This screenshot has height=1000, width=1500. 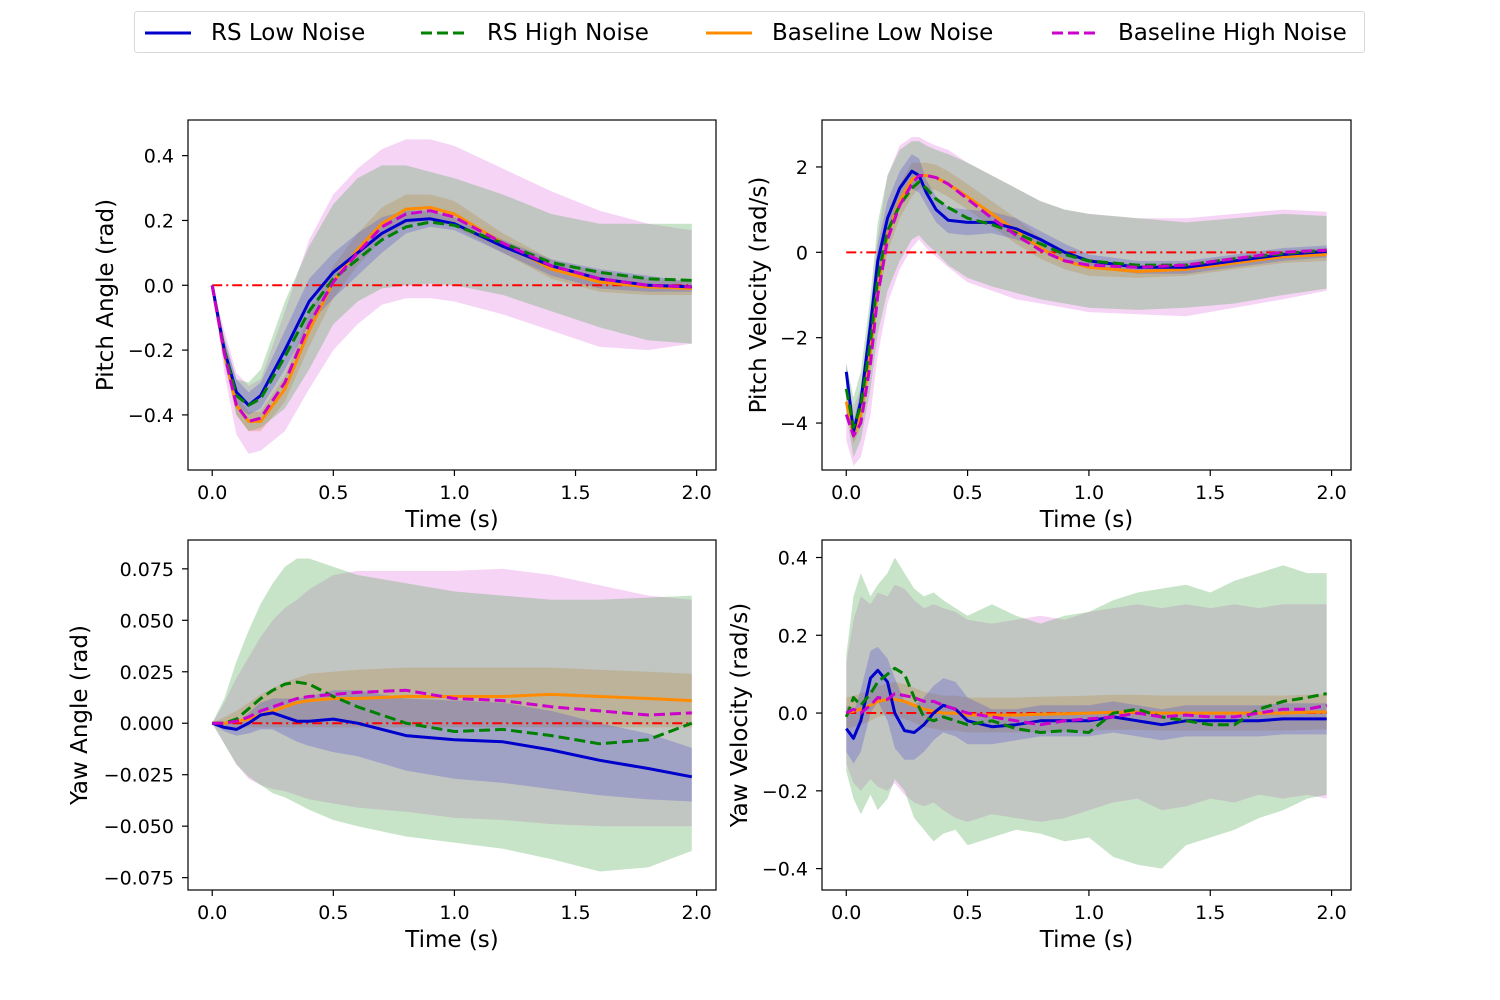 I want to click on panel-2-x-tick-label: 0.5, so click(x=967, y=493).